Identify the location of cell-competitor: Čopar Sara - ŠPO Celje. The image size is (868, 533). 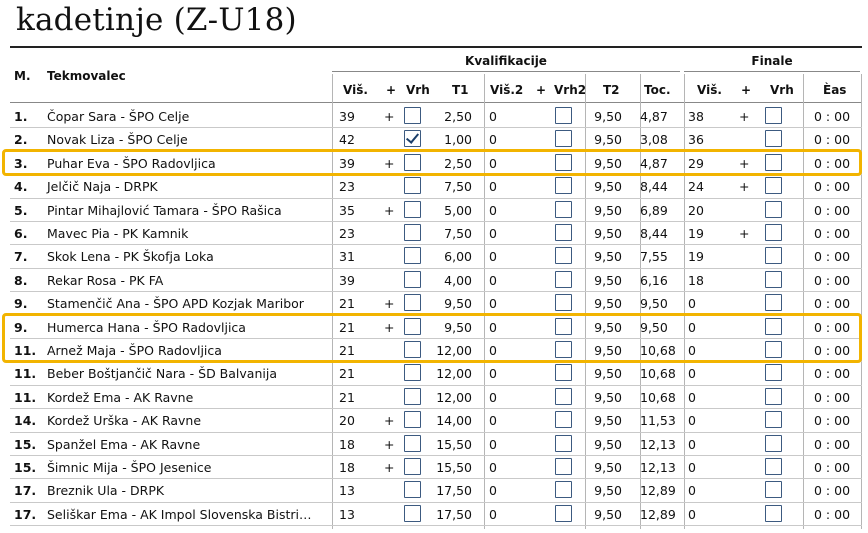
(118, 116).